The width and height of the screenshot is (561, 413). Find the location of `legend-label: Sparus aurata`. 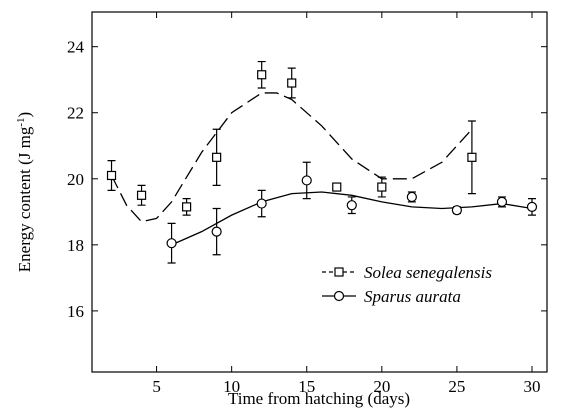

legend-label: Sparus aurata is located at coordinates (412, 296).